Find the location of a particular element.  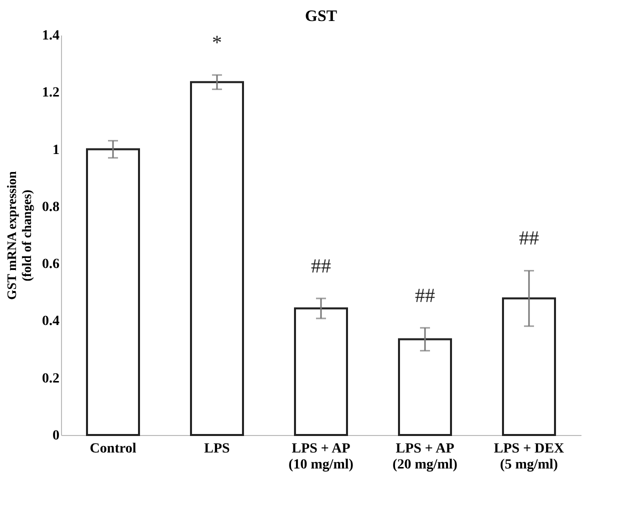

y-tick-label: 1 is located at coordinates (56, 150).